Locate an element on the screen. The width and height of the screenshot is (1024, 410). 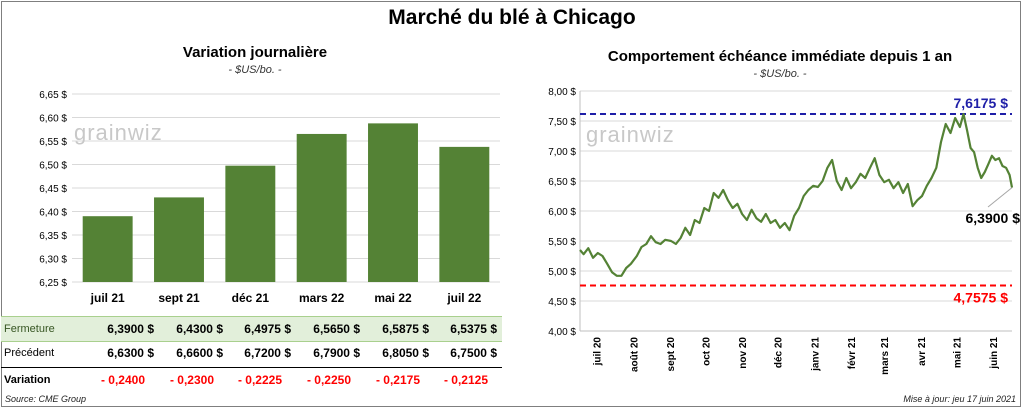
x-tick-label: août 20 is located at coordinates (634, 354).